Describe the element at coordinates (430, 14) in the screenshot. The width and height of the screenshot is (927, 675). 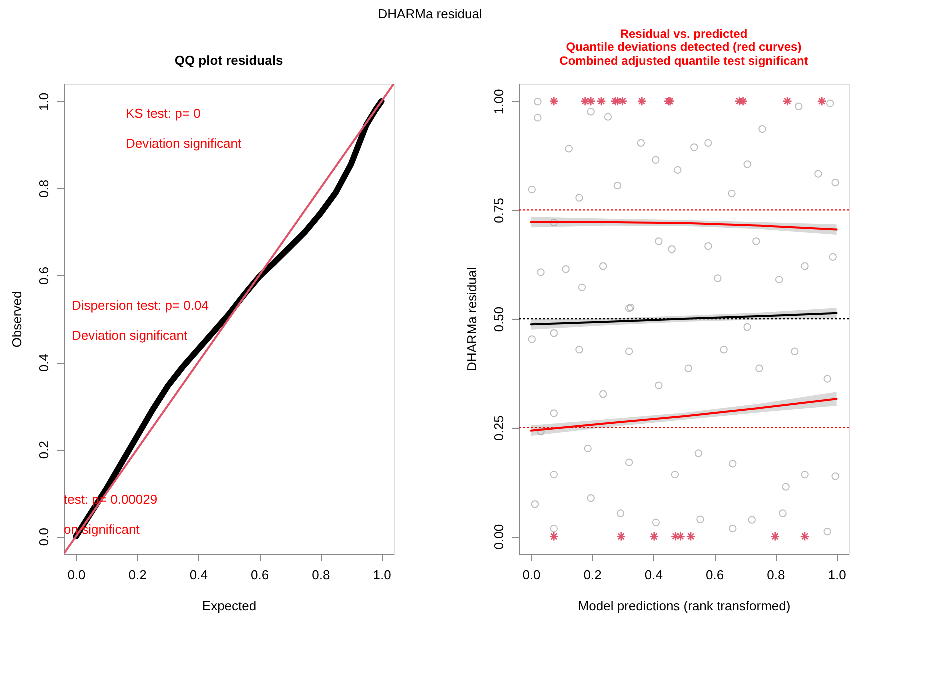
I see `text: DHARMa residual` at that location.